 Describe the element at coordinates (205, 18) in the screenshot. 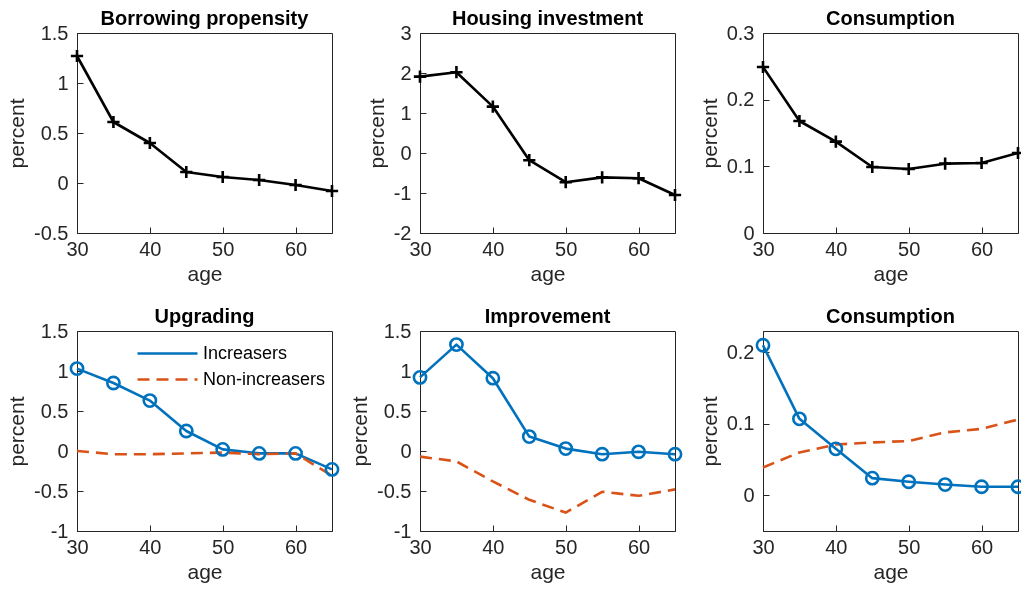

I see `chart-title: Borrowing propensity` at that location.